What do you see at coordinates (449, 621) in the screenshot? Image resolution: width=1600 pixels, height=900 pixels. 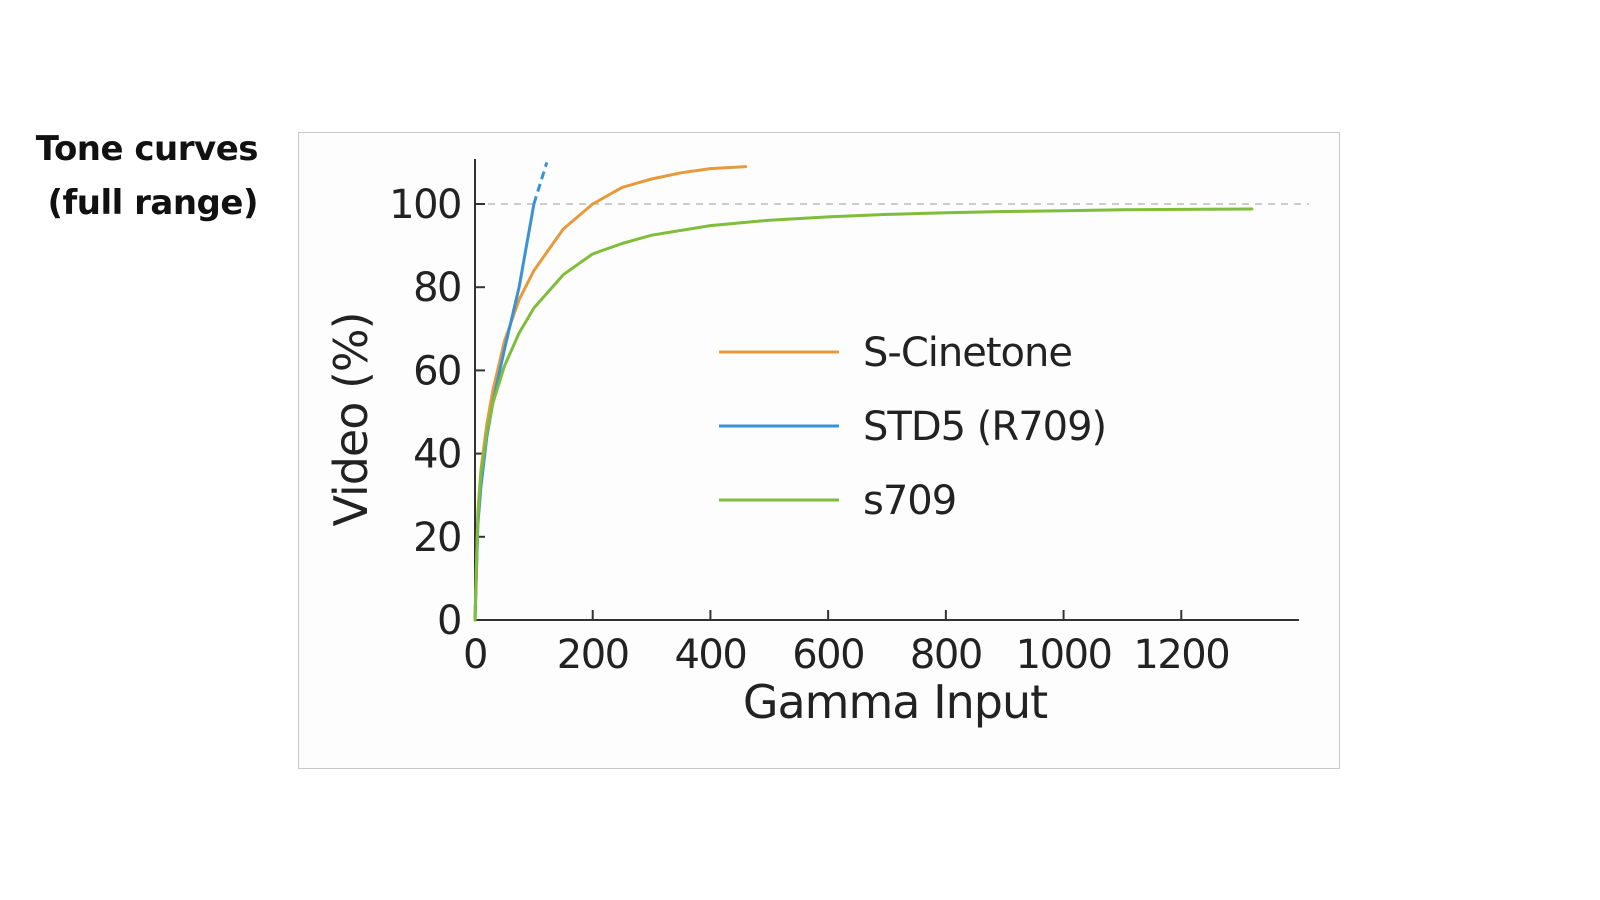 I see `y-tick-label-0: 0` at bounding box center [449, 621].